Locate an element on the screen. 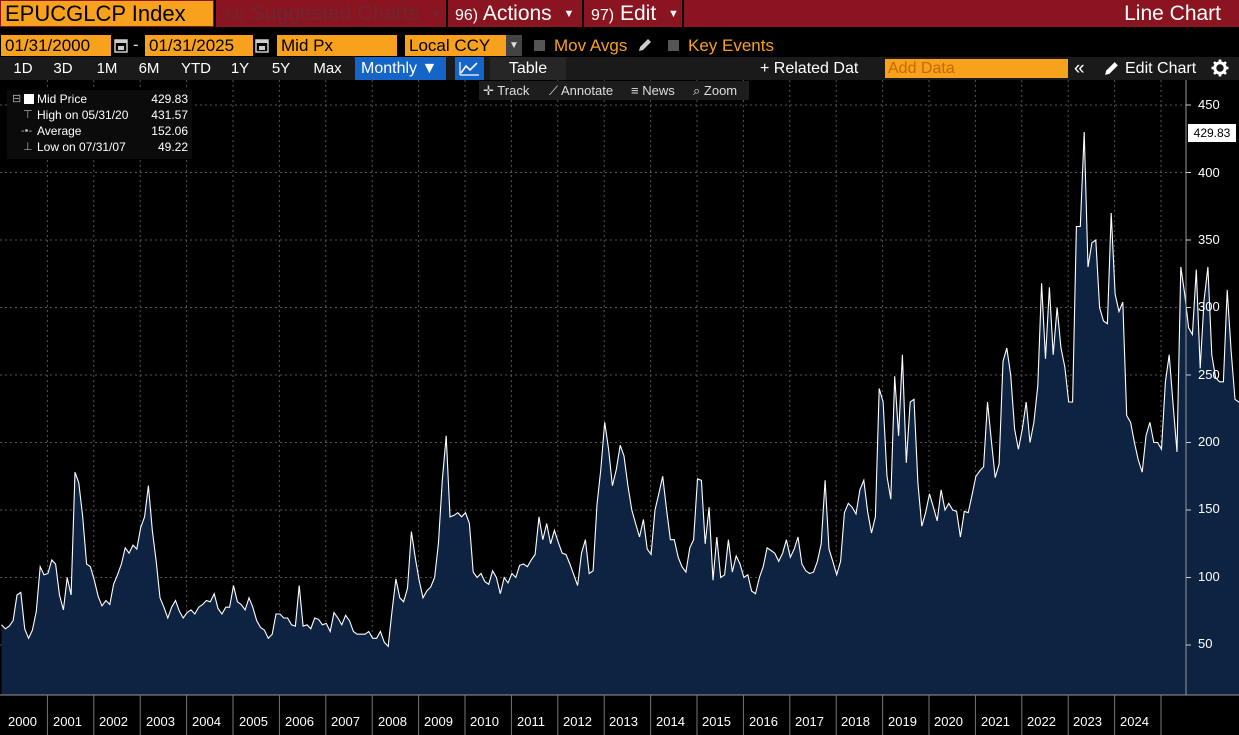 The height and width of the screenshot is (735, 1239). x-tick-label: 2014 is located at coordinates (670, 721).